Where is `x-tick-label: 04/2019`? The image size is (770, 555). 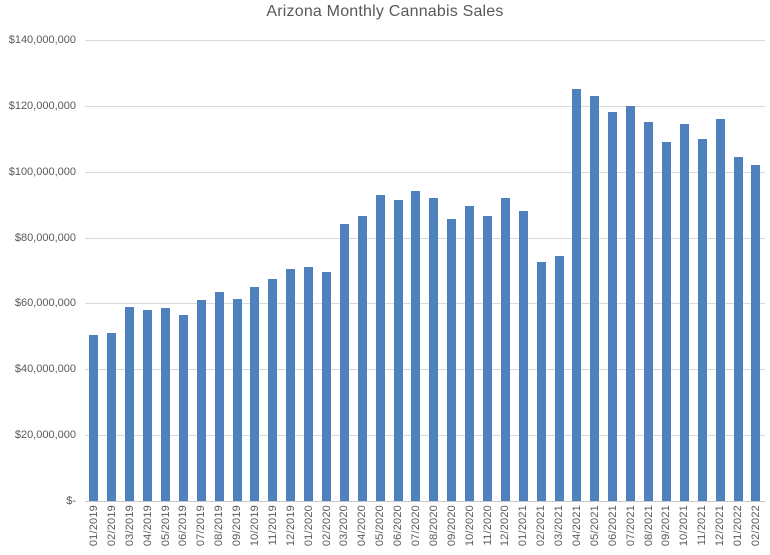 x-tick-label: 04/2019 is located at coordinates (148, 529).